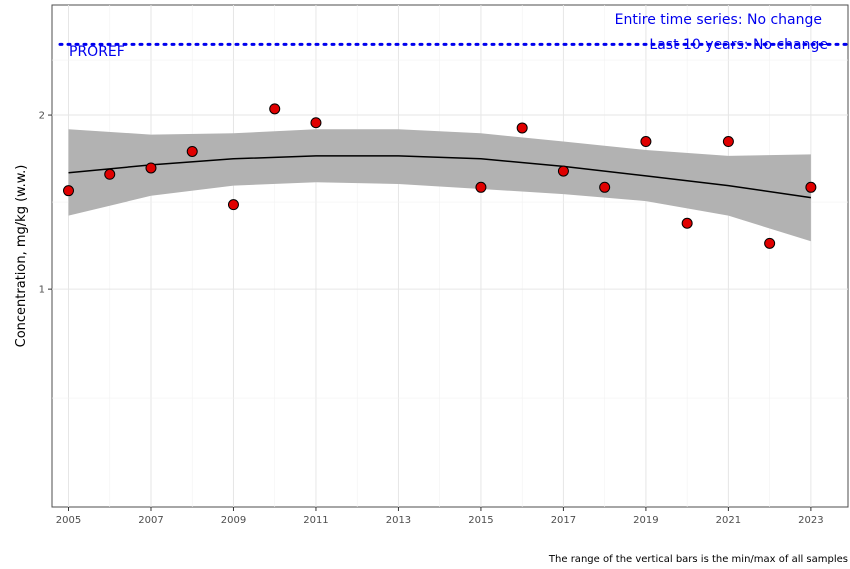 This screenshot has height=569, width=850. I want to click on x-tick-label: 2017, so click(563, 520).